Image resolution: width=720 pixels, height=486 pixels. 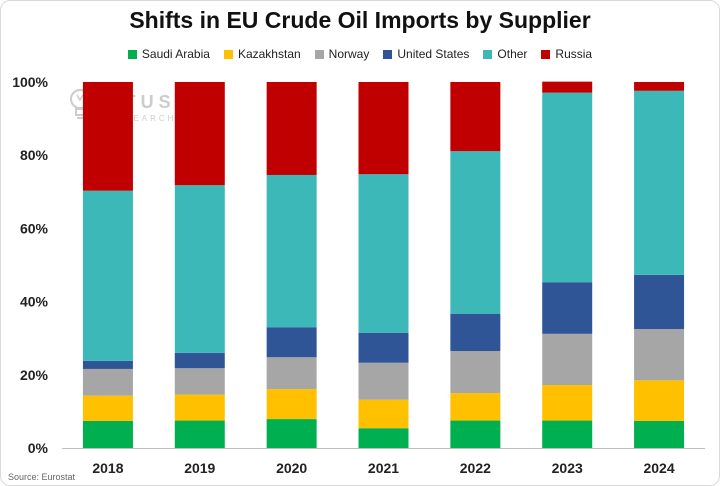 What do you see at coordinates (34, 155) in the screenshot?
I see `y-tick-label: 80%` at bounding box center [34, 155].